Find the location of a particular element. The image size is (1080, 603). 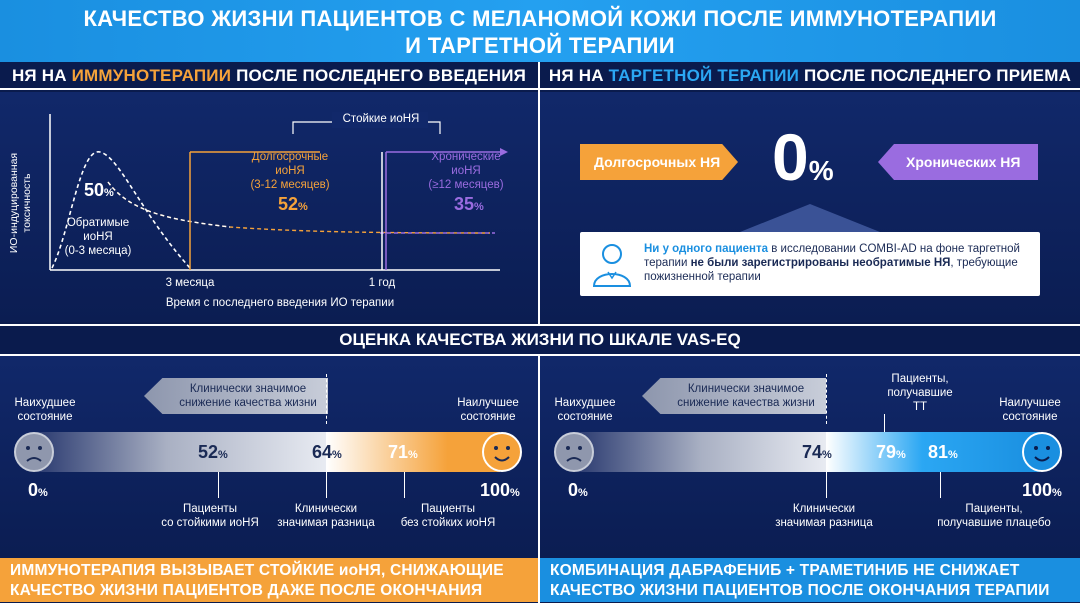

person-icon is located at coordinates (612, 265).